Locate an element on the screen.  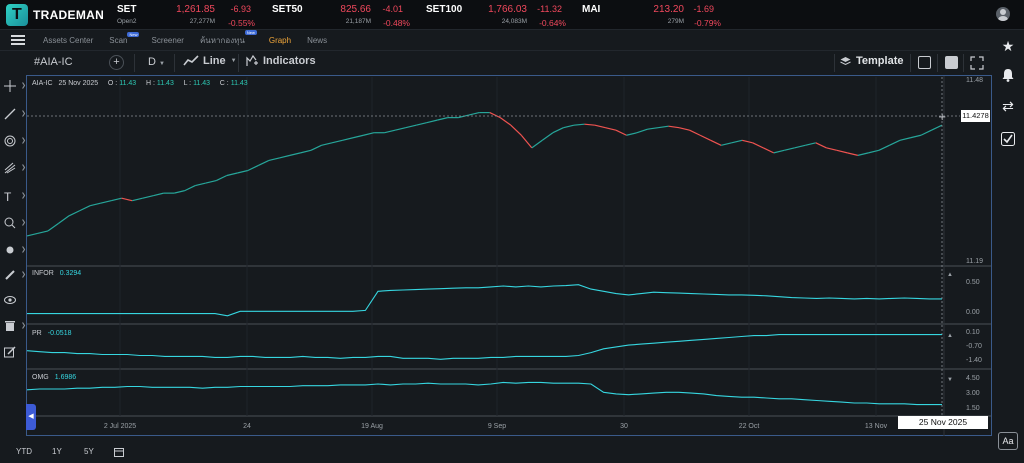
trendline-tool: ❯ is located at coordinates (15, 116).